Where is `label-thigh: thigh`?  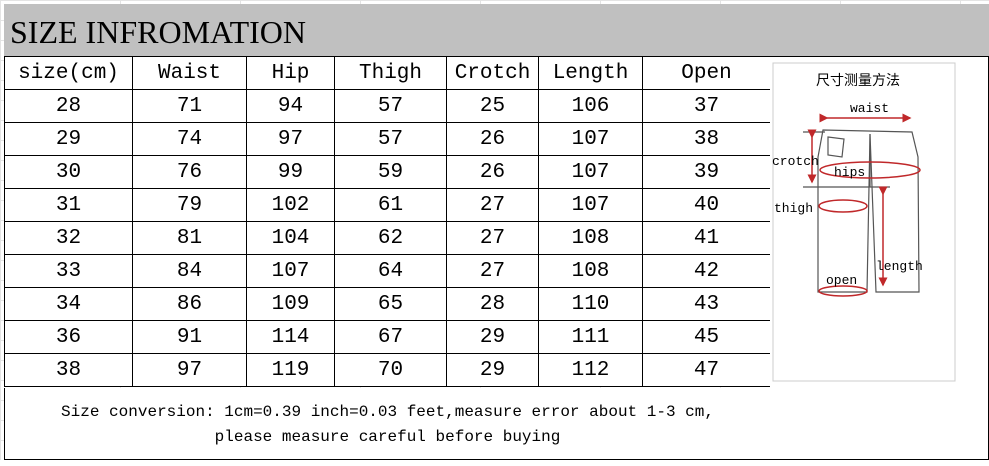 label-thigh: thigh is located at coordinates (793, 208).